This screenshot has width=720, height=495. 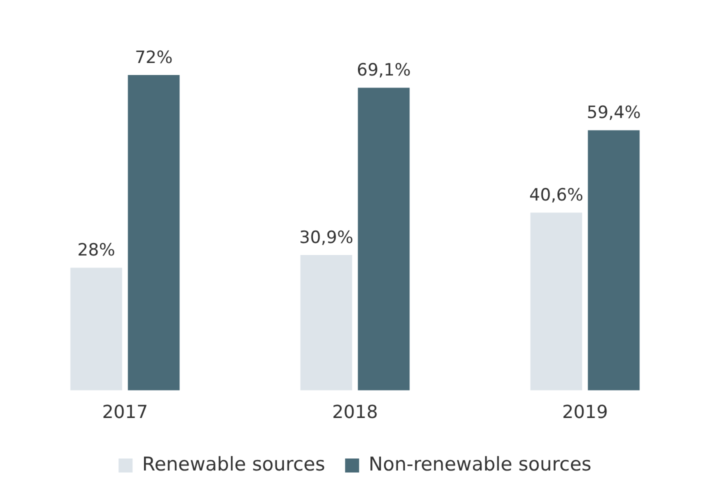 I want to click on data-label: 30,9%, so click(x=326, y=238).